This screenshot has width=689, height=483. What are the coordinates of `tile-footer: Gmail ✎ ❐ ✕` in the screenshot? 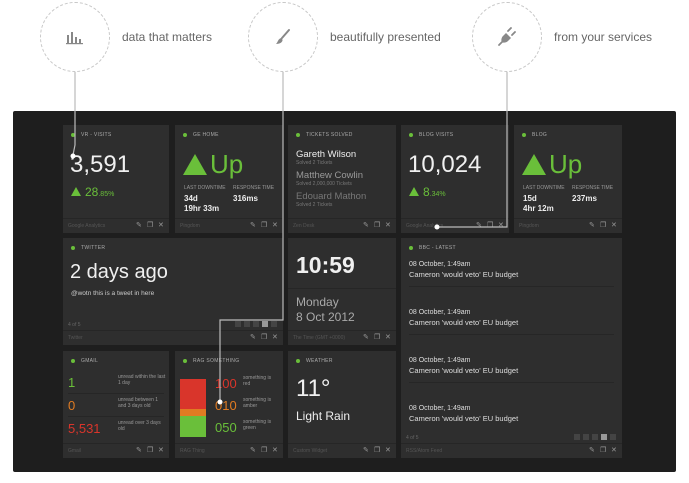 It's located at (116, 450).